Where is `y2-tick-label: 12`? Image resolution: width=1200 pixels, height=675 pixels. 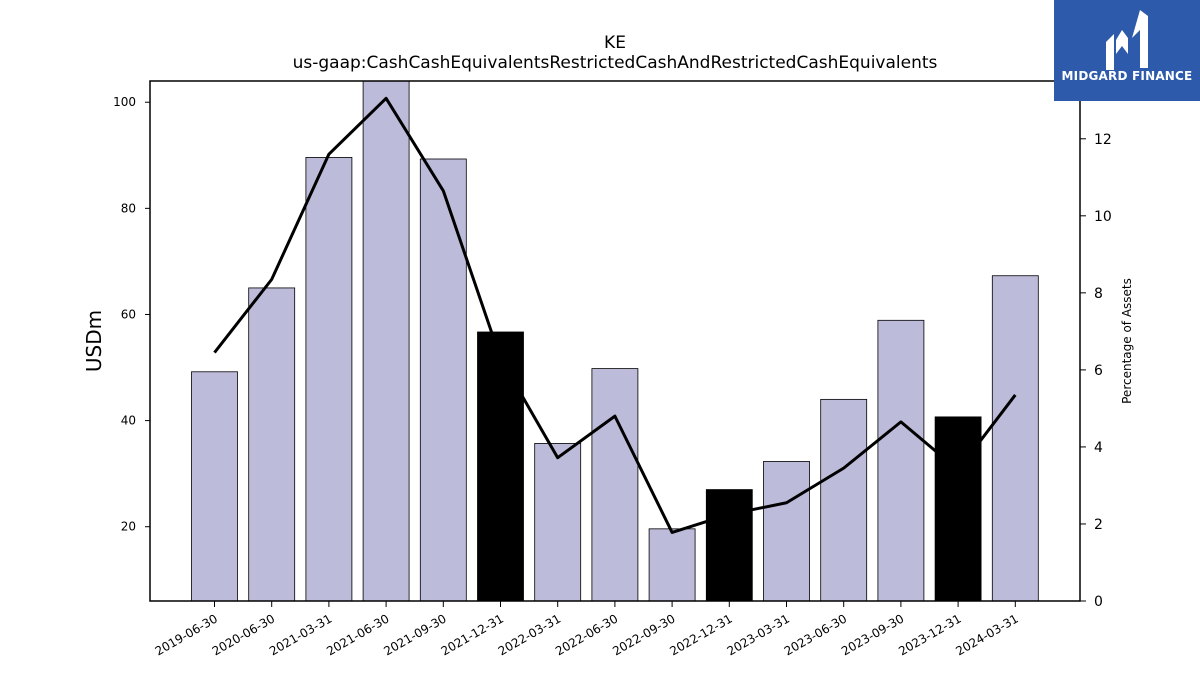
y2-tick-label: 12 is located at coordinates (1103, 140).